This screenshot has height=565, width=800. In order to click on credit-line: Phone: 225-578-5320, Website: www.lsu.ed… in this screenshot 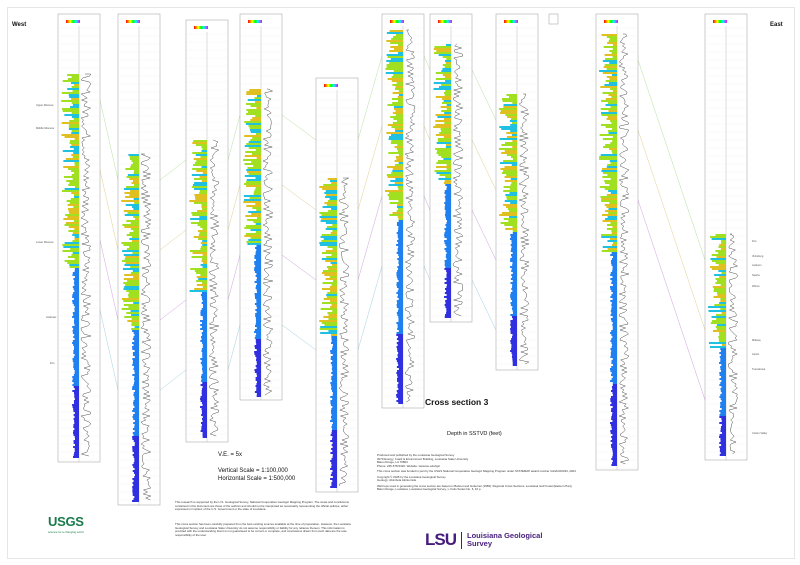, I will do `click(409, 465)`.